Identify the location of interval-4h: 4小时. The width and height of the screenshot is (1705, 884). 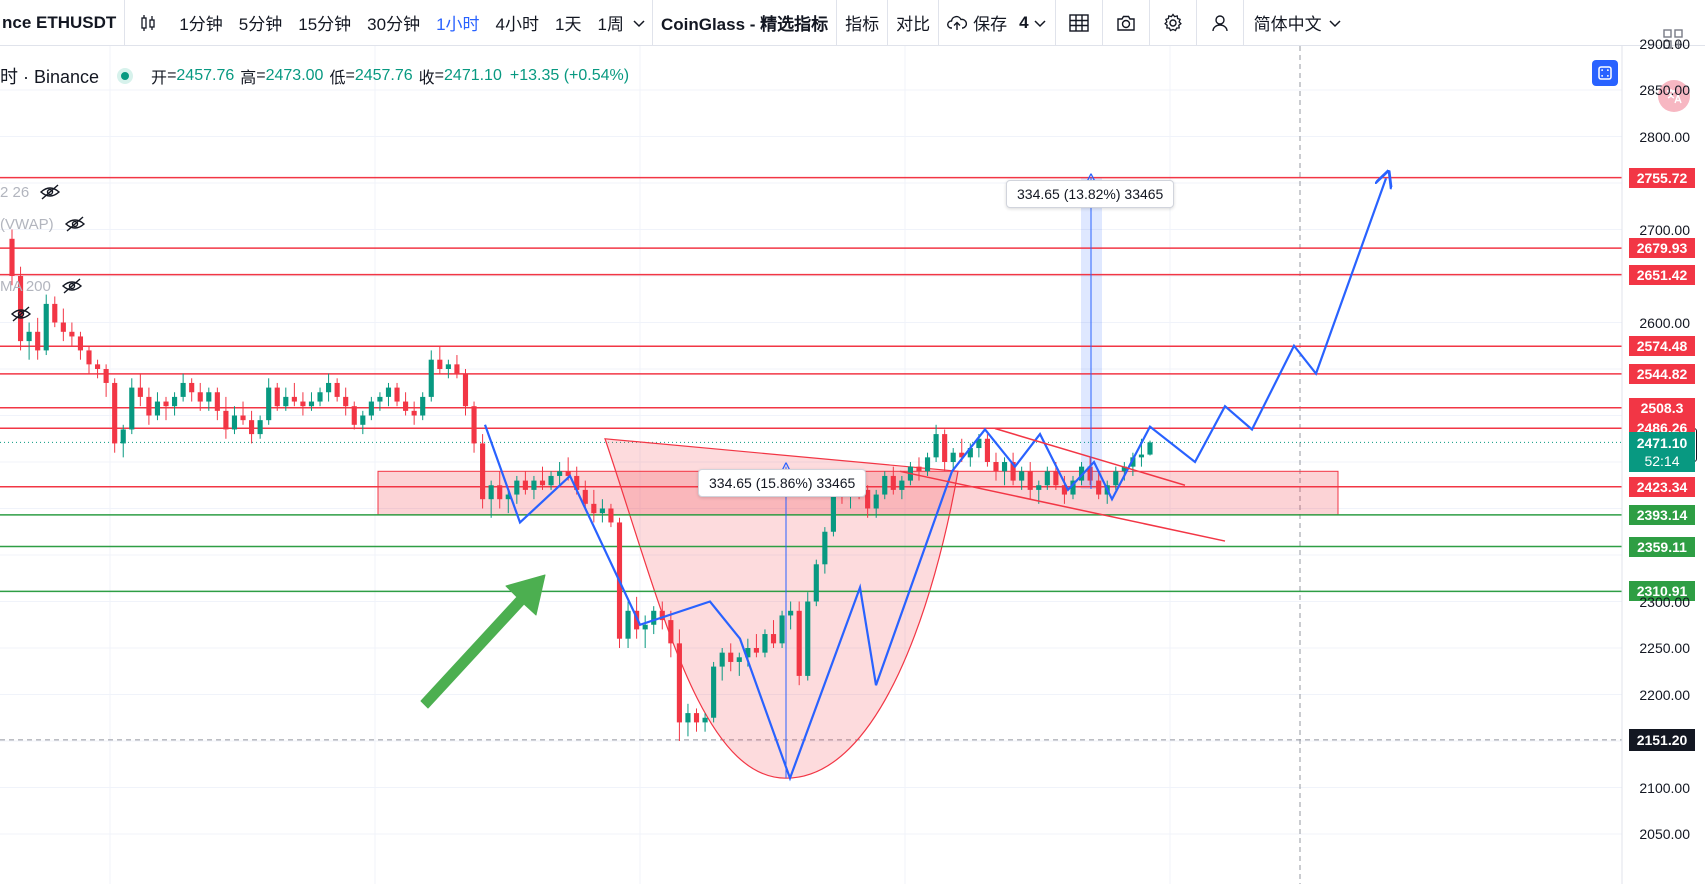
(517, 24).